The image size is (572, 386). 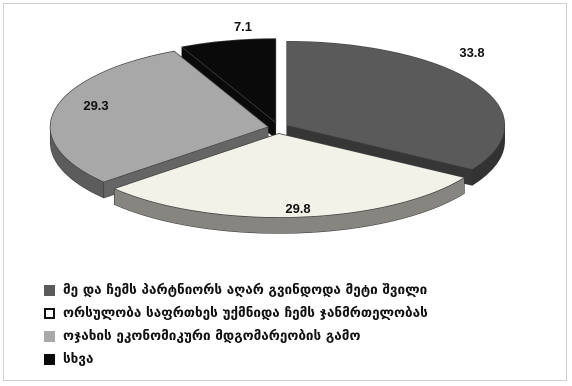 What do you see at coordinates (243, 26) in the screenshot?
I see `data-label: 7.1` at bounding box center [243, 26].